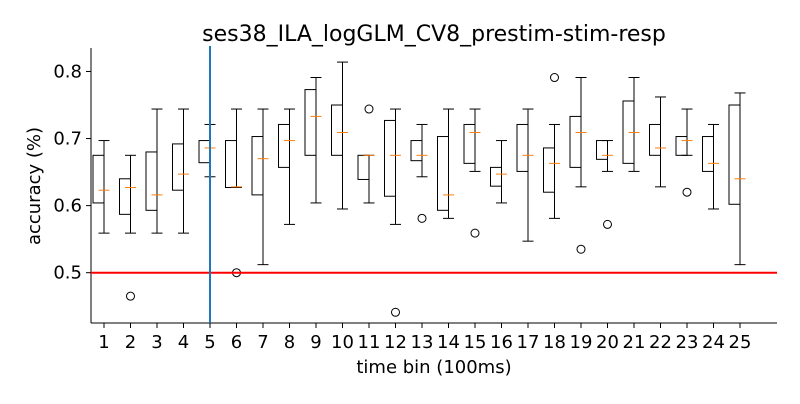 The image size is (800, 404). I want to click on x-tick-label: 12, so click(395, 342).